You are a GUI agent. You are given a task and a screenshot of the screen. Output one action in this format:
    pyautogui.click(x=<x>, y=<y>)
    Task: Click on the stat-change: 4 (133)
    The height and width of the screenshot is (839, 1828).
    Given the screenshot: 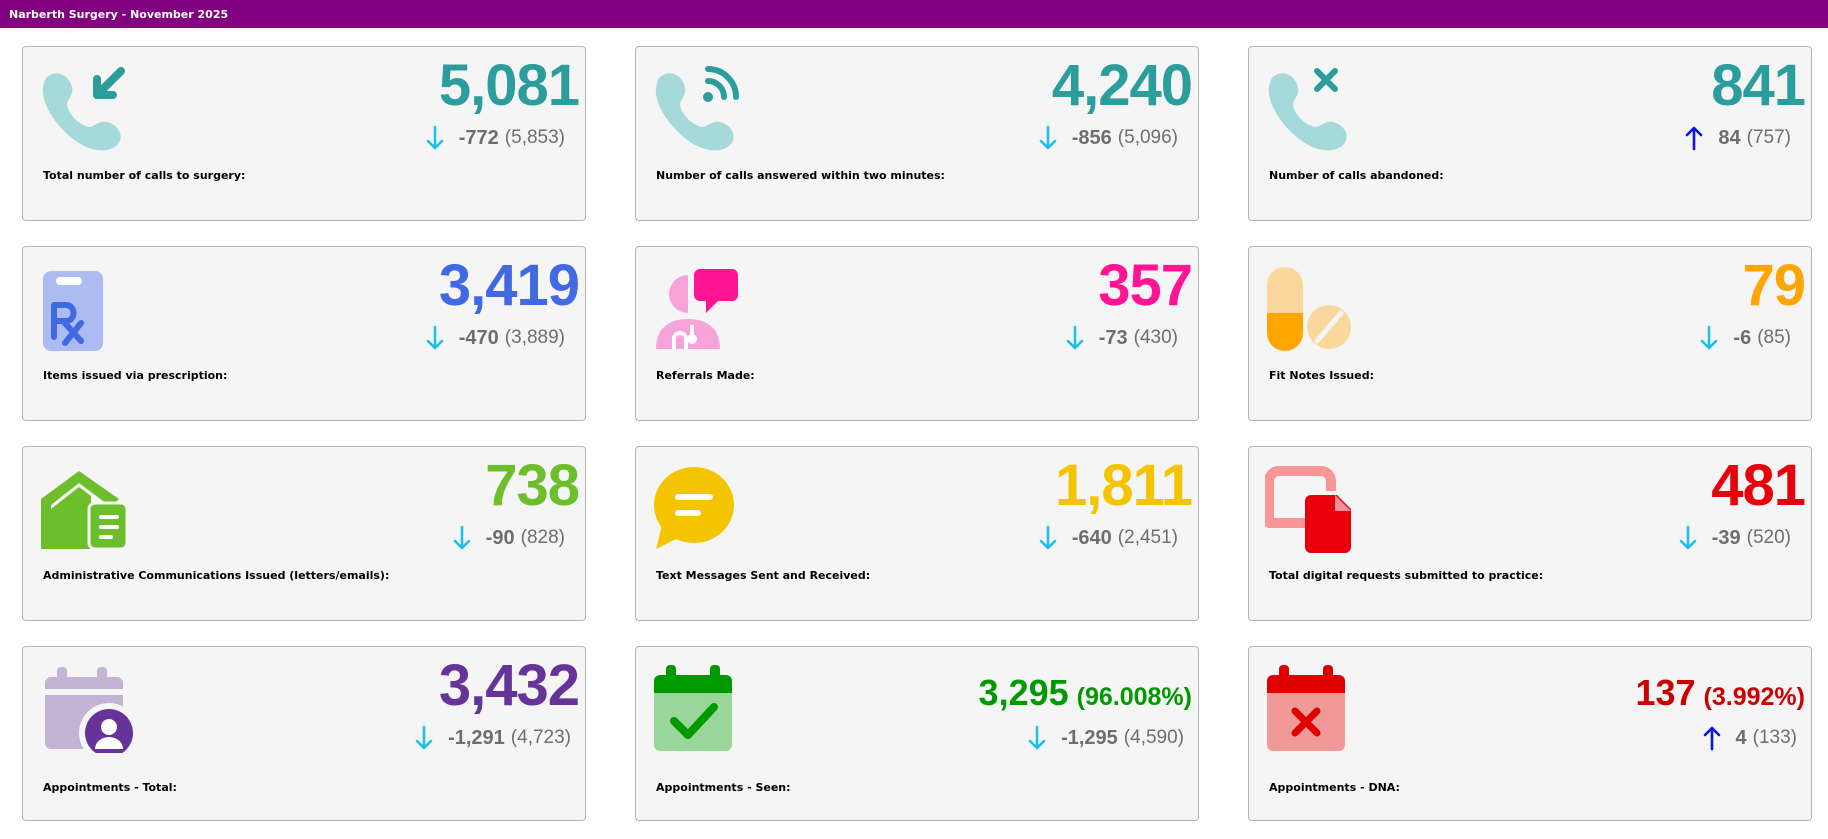 What is the action you would take?
    pyautogui.click(x=1749, y=738)
    